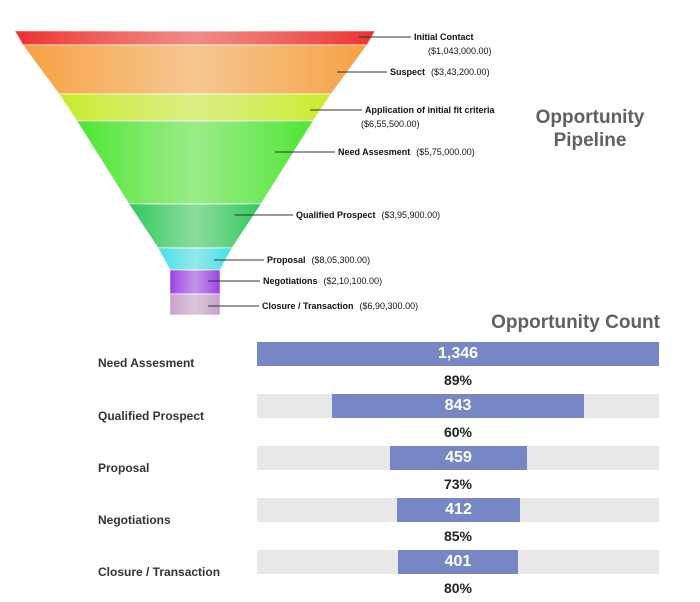 The image size is (700, 602). Describe the element at coordinates (336, 215) in the screenshot. I see `funnel-stage-label: Qualified Prospect` at that location.